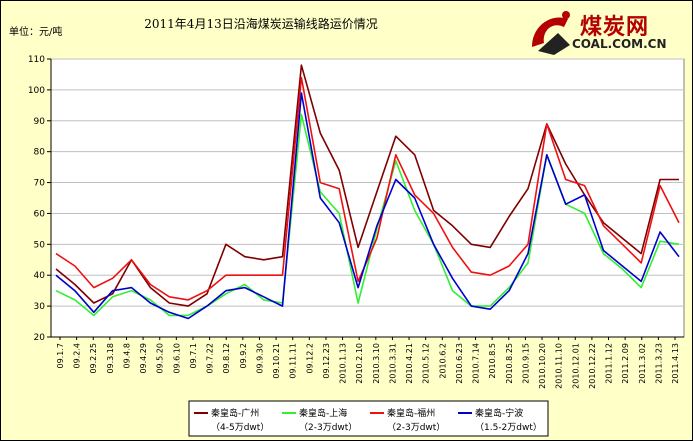  I want to click on x-tick-label: 2011.3.23, so click(658, 363).